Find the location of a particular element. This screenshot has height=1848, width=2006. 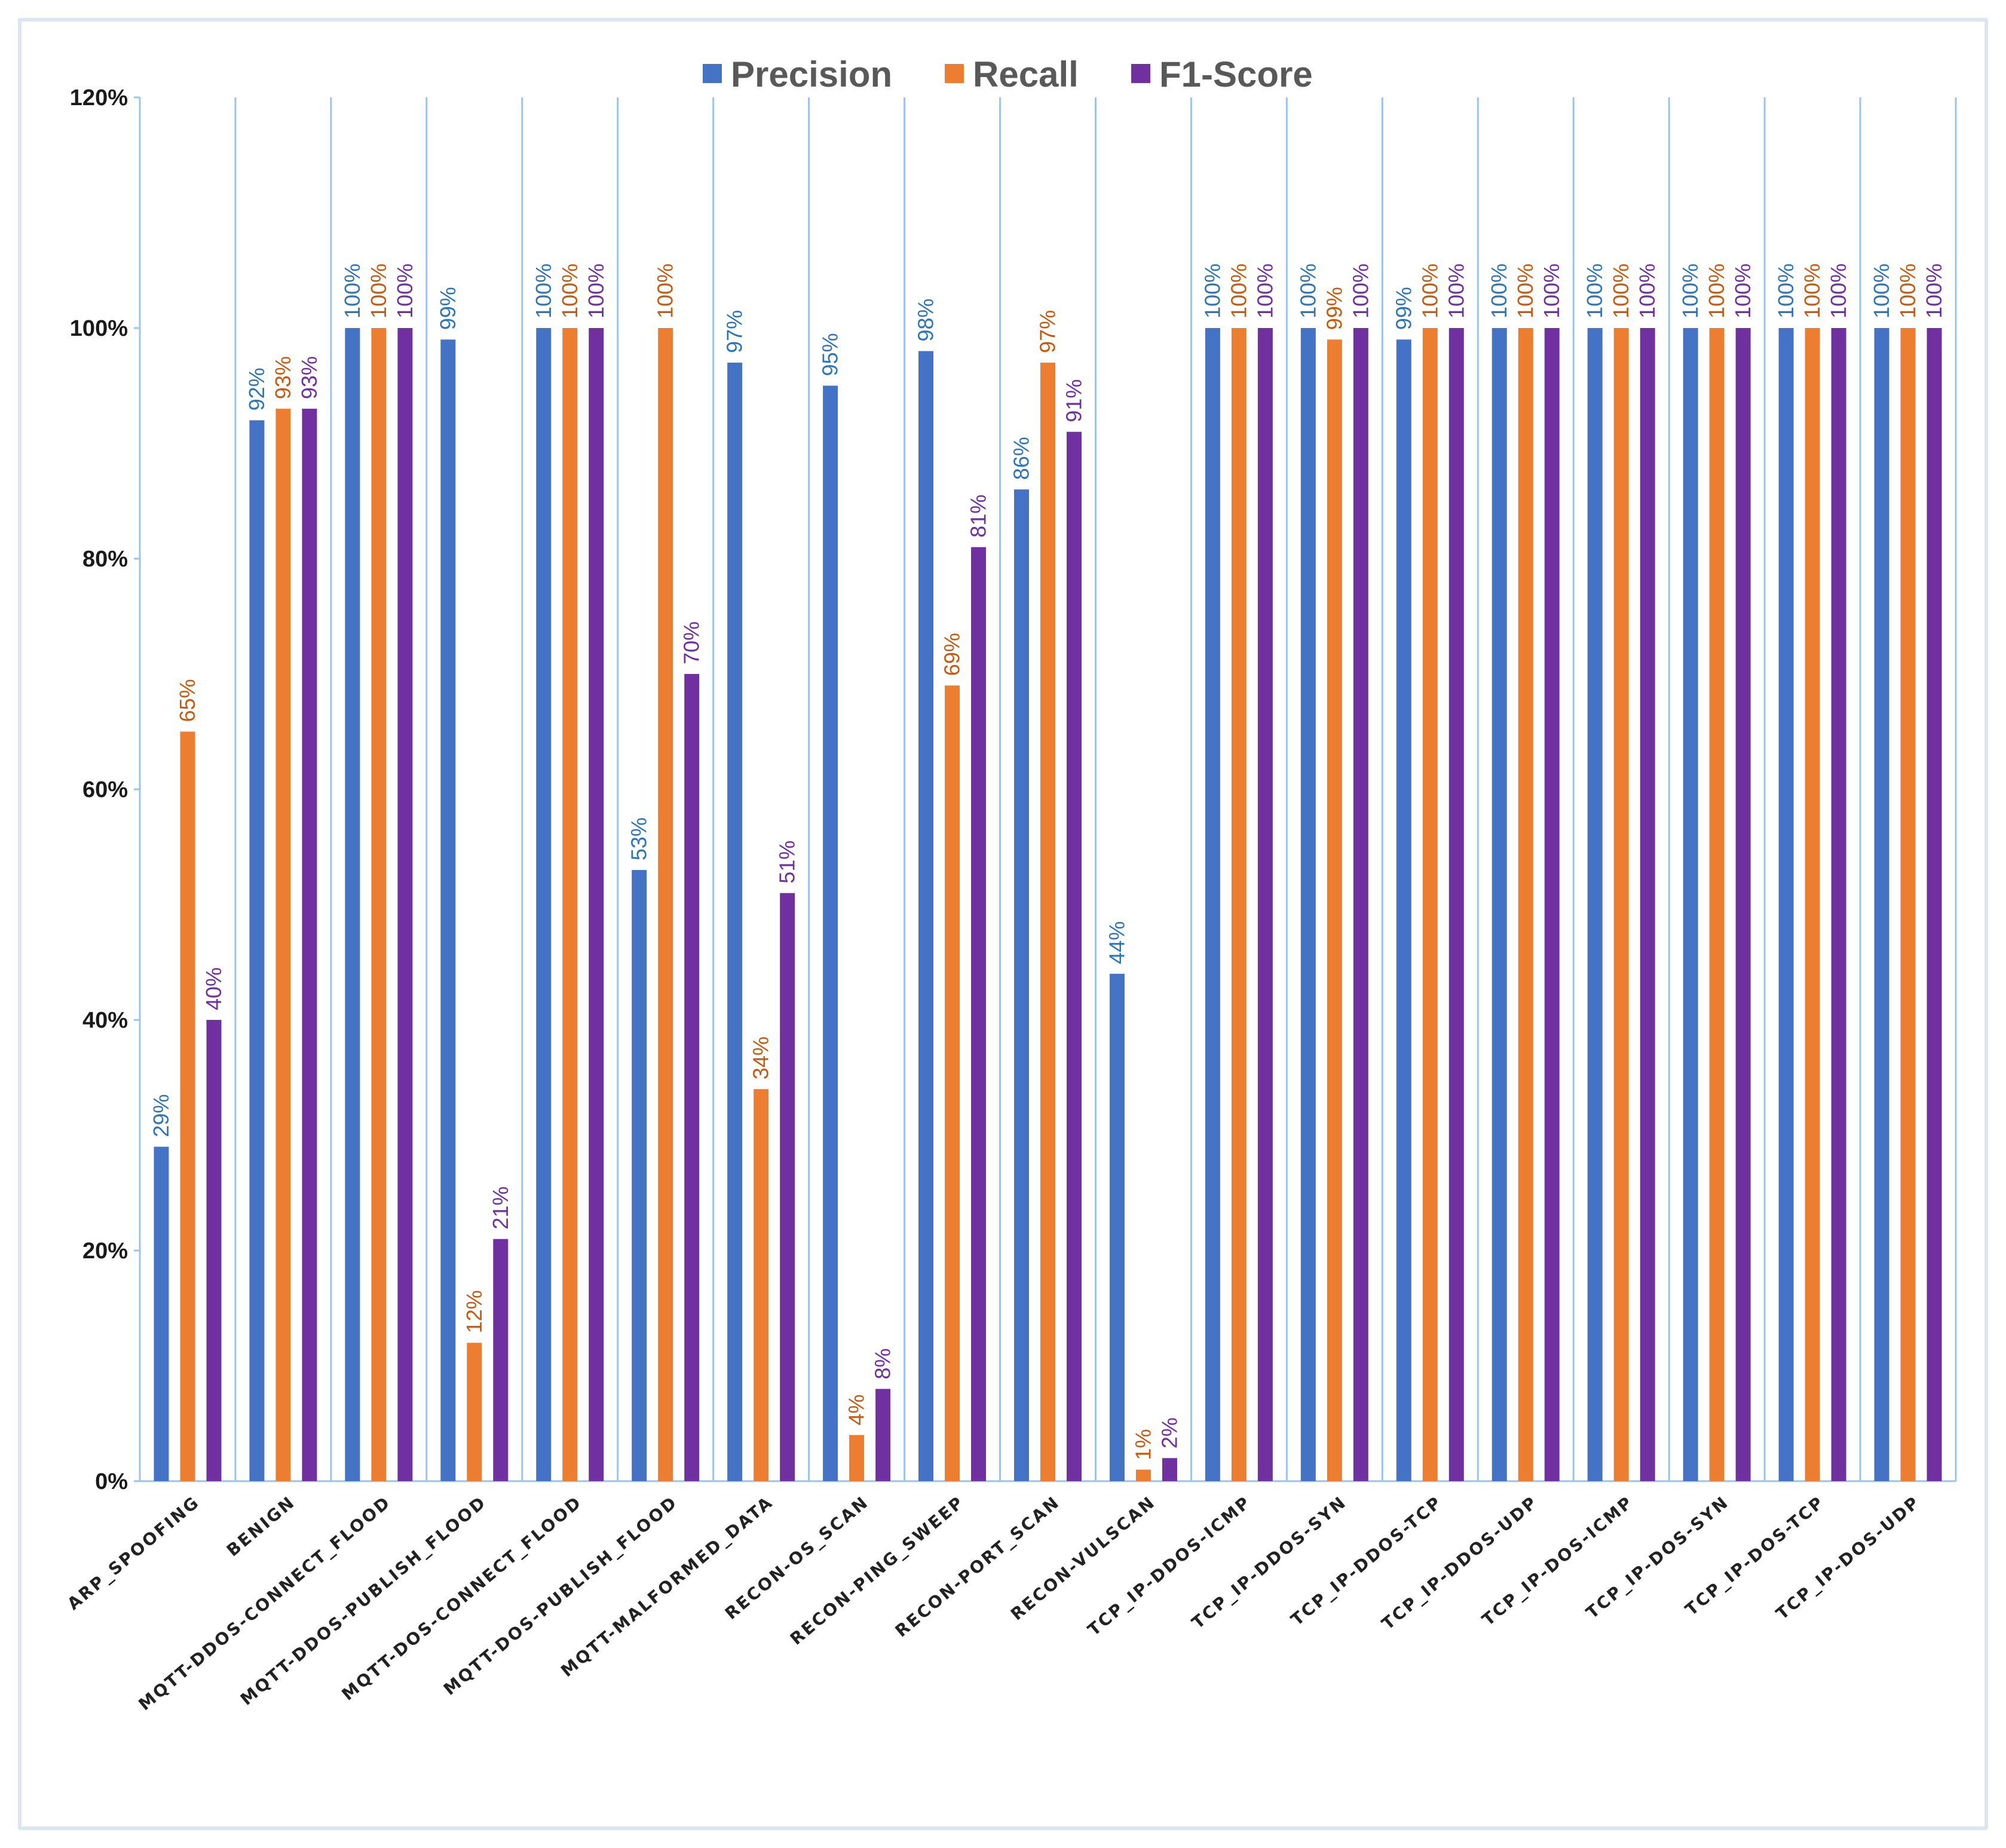

bar-precision-recon-vulscan is located at coordinates (1117, 1227).